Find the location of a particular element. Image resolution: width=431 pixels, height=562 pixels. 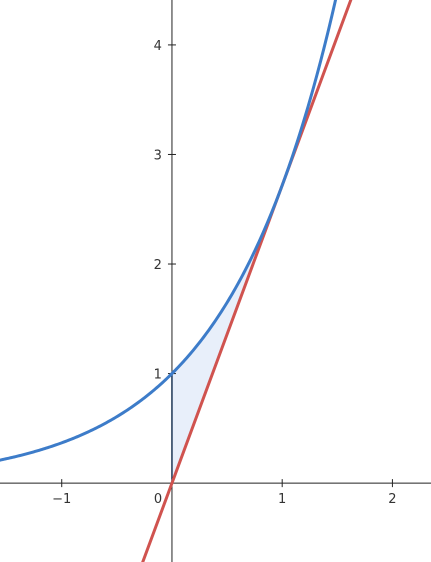

y-tick-label: 2 is located at coordinates (158, 265).